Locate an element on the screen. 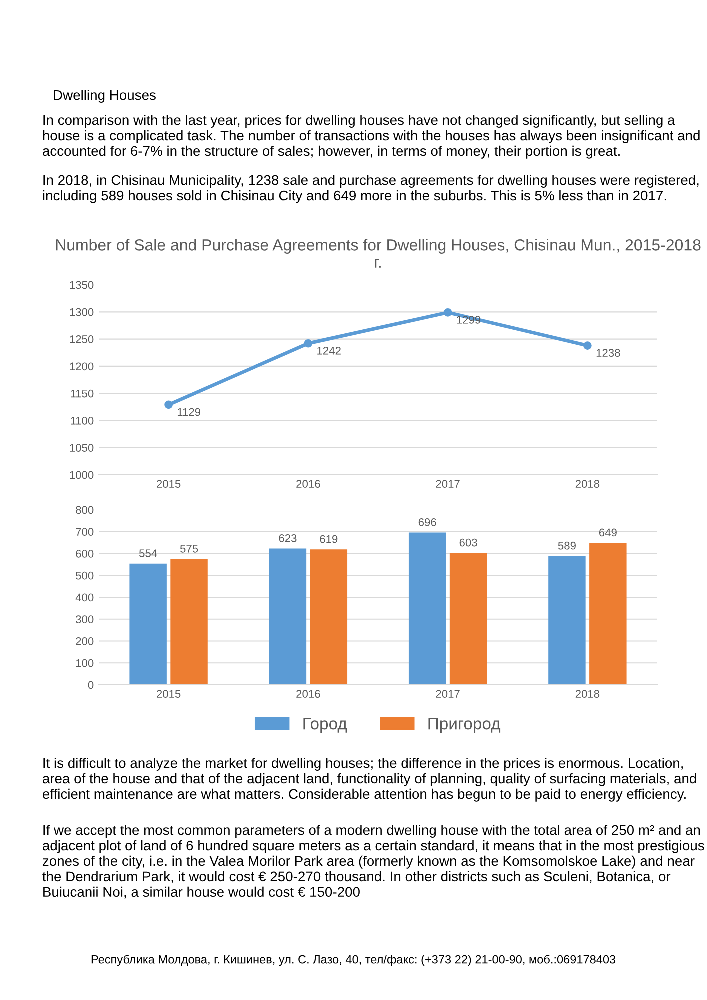 The width and height of the screenshot is (707, 1000). data-label: 623 is located at coordinates (288, 538).